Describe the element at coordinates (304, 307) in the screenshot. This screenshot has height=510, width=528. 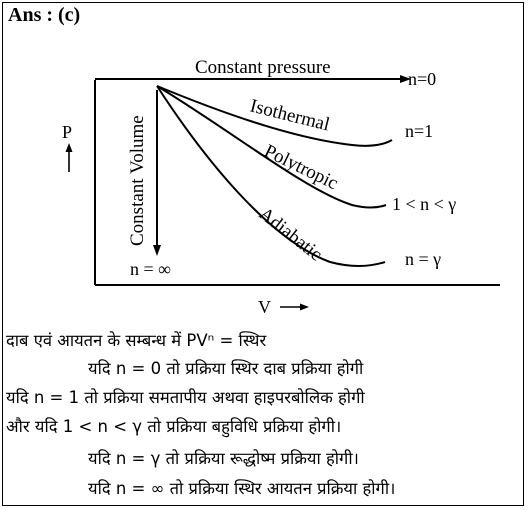
I see `x-axis-arrow-icon` at that location.